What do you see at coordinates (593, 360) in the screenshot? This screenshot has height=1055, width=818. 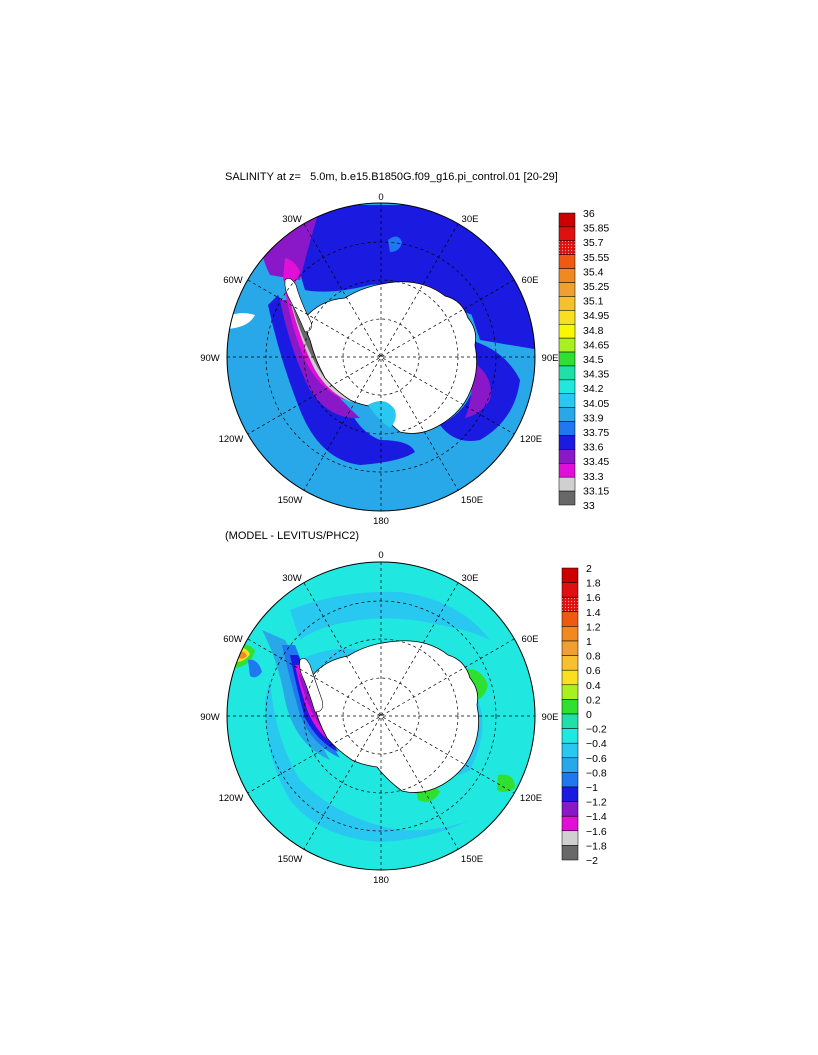 I see `colorbar-tick-label: 34.5` at bounding box center [593, 360].